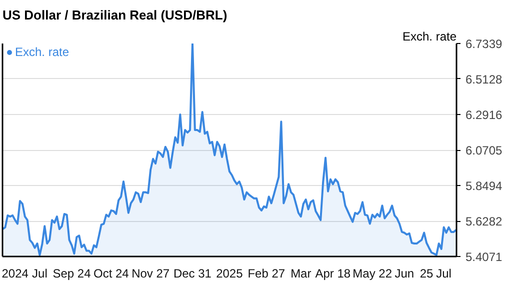  Describe the element at coordinates (427, 273) in the screenshot. I see `x-tick-label: 25` at that location.